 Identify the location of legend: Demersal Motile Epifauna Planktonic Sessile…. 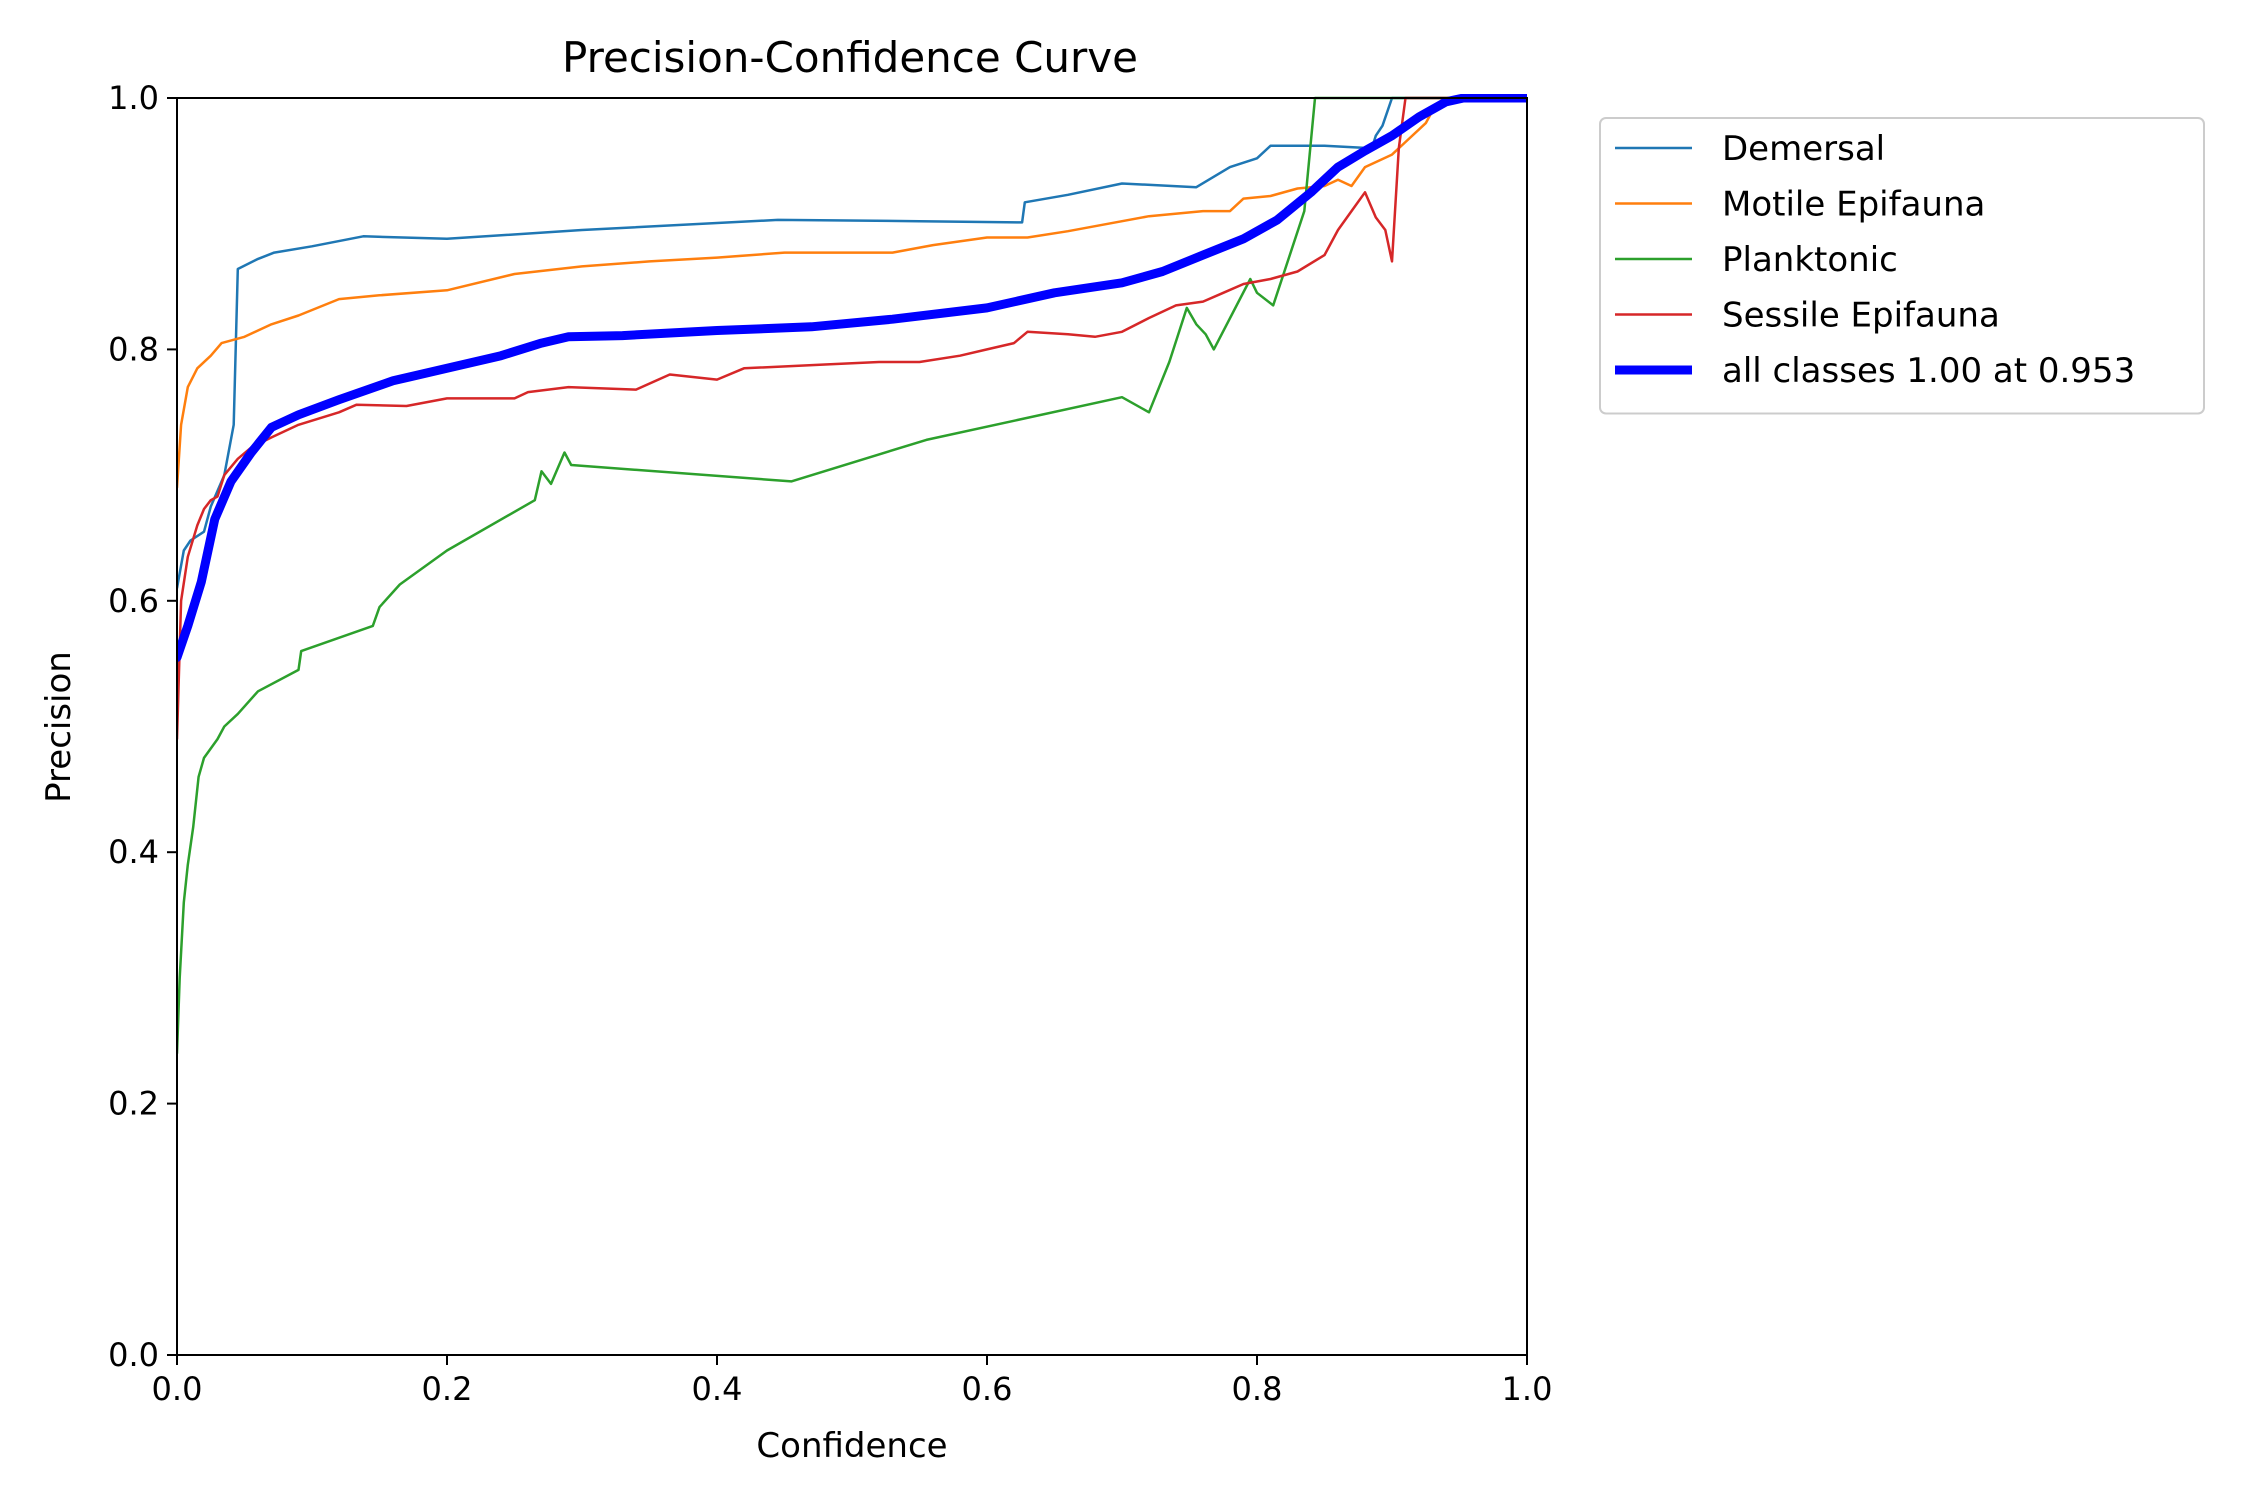
(1902, 266).